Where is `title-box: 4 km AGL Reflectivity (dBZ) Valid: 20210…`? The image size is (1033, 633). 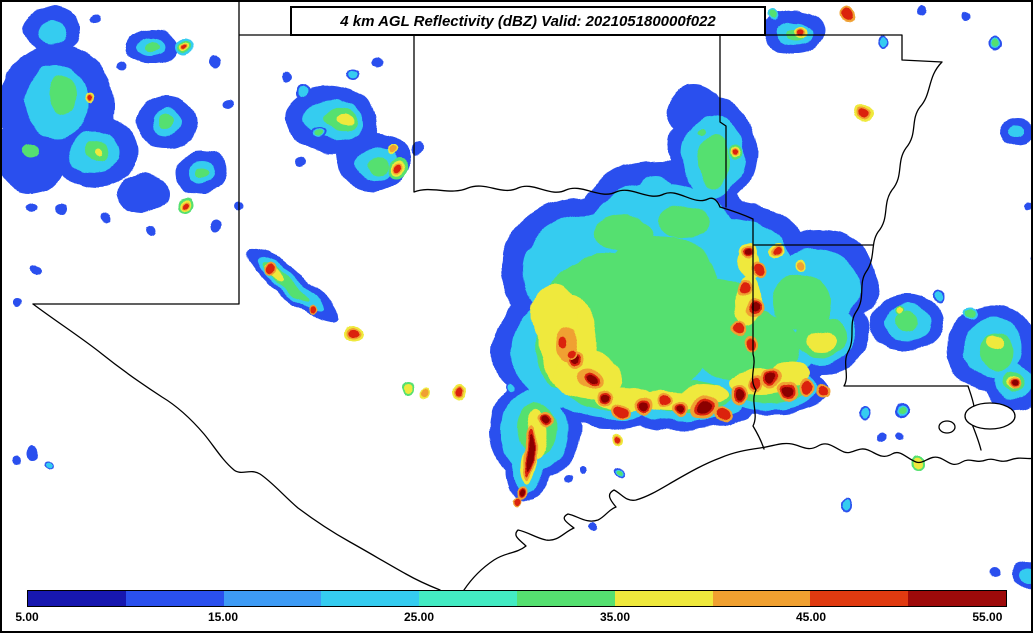
title-box: 4 km AGL Reflectivity (dBZ) Valid: 20210… is located at coordinates (528, 21).